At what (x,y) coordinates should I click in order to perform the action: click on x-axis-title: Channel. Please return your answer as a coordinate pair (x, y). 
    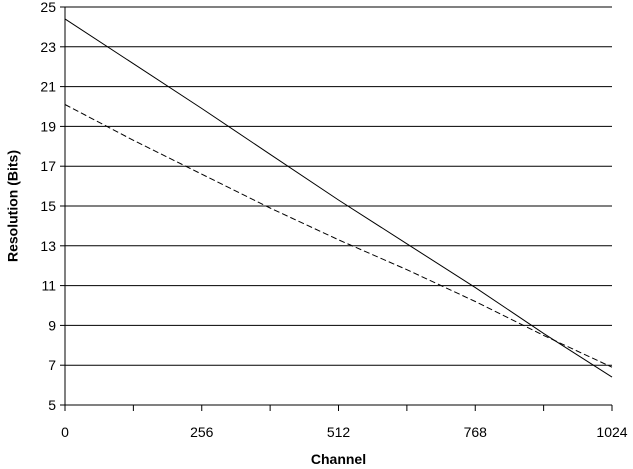
    Looking at the image, I should click on (338, 459).